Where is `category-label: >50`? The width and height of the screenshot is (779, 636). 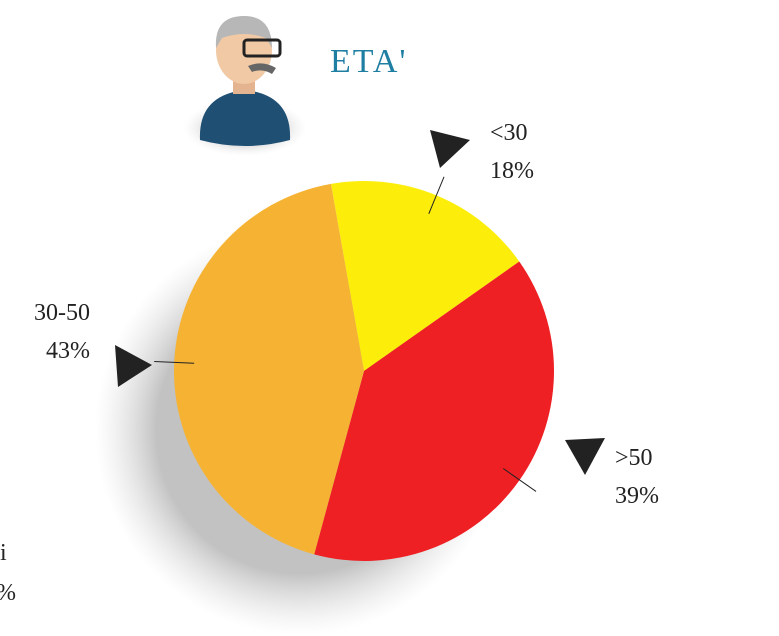 category-label: >50 is located at coordinates (634, 458).